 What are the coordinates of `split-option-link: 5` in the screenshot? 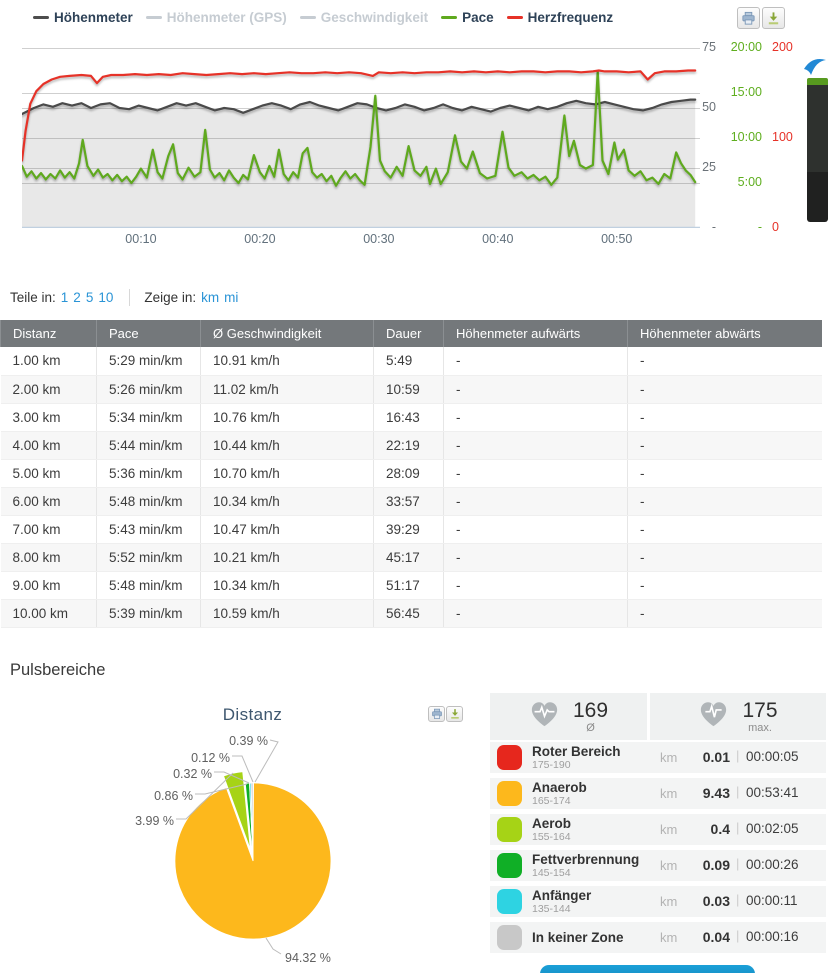 It's located at (89, 297).